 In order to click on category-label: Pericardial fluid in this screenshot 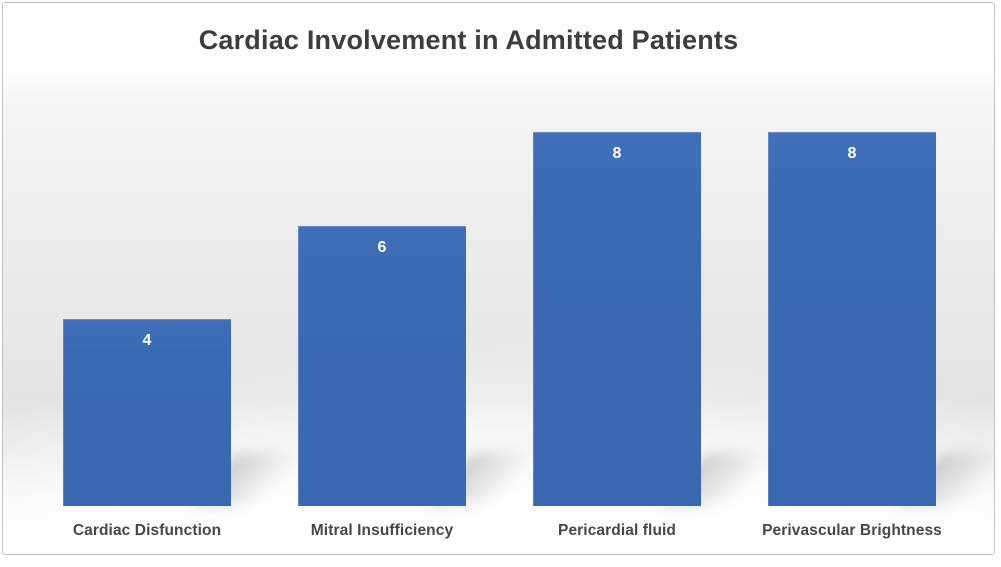, I will do `click(617, 530)`.